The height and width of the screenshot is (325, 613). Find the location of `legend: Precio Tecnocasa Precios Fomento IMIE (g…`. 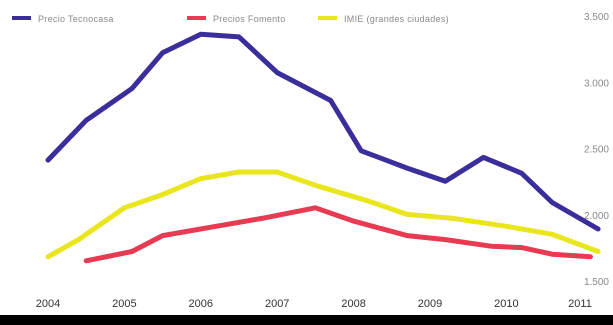

legend: Precio Tecnocasa Precios Fomento IMIE (g… is located at coordinates (230, 19).